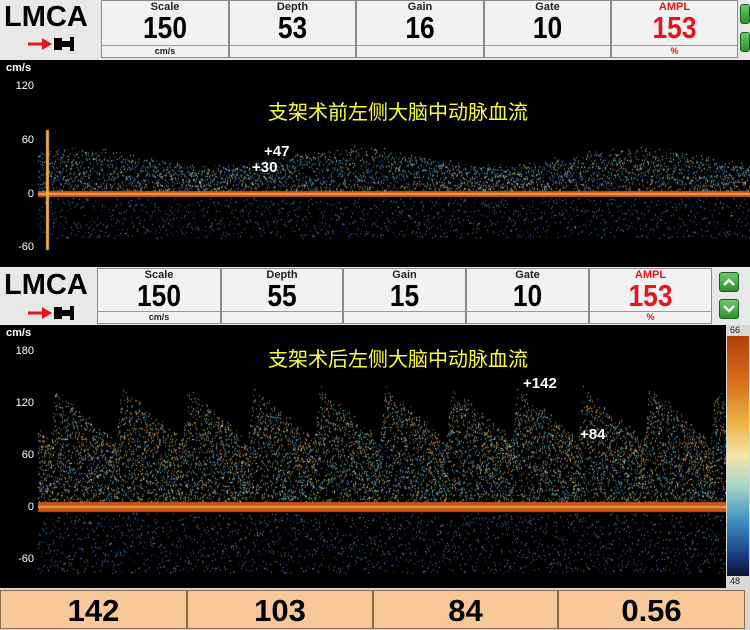 The image size is (750, 630). I want to click on color-scale: 66 48, so click(738, 456).